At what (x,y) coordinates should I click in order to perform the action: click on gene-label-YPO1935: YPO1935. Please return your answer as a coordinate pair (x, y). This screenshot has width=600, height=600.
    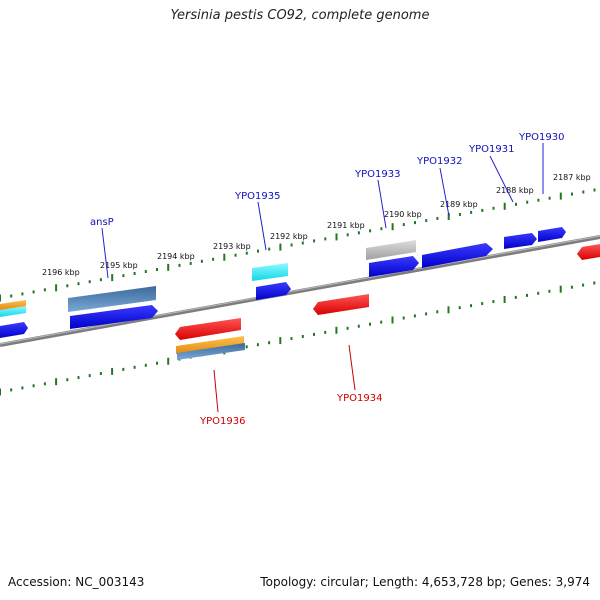
    Looking at the image, I should click on (257, 196).